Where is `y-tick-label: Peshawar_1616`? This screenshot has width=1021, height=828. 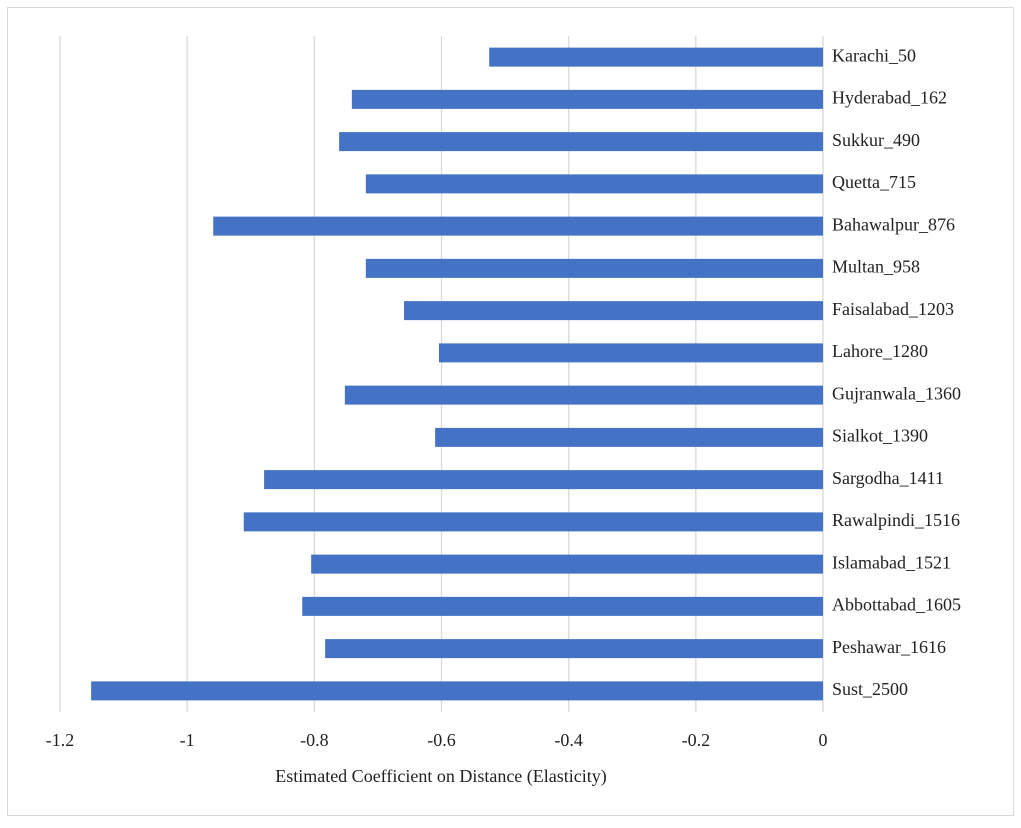 y-tick-label: Peshawar_1616 is located at coordinates (889, 647).